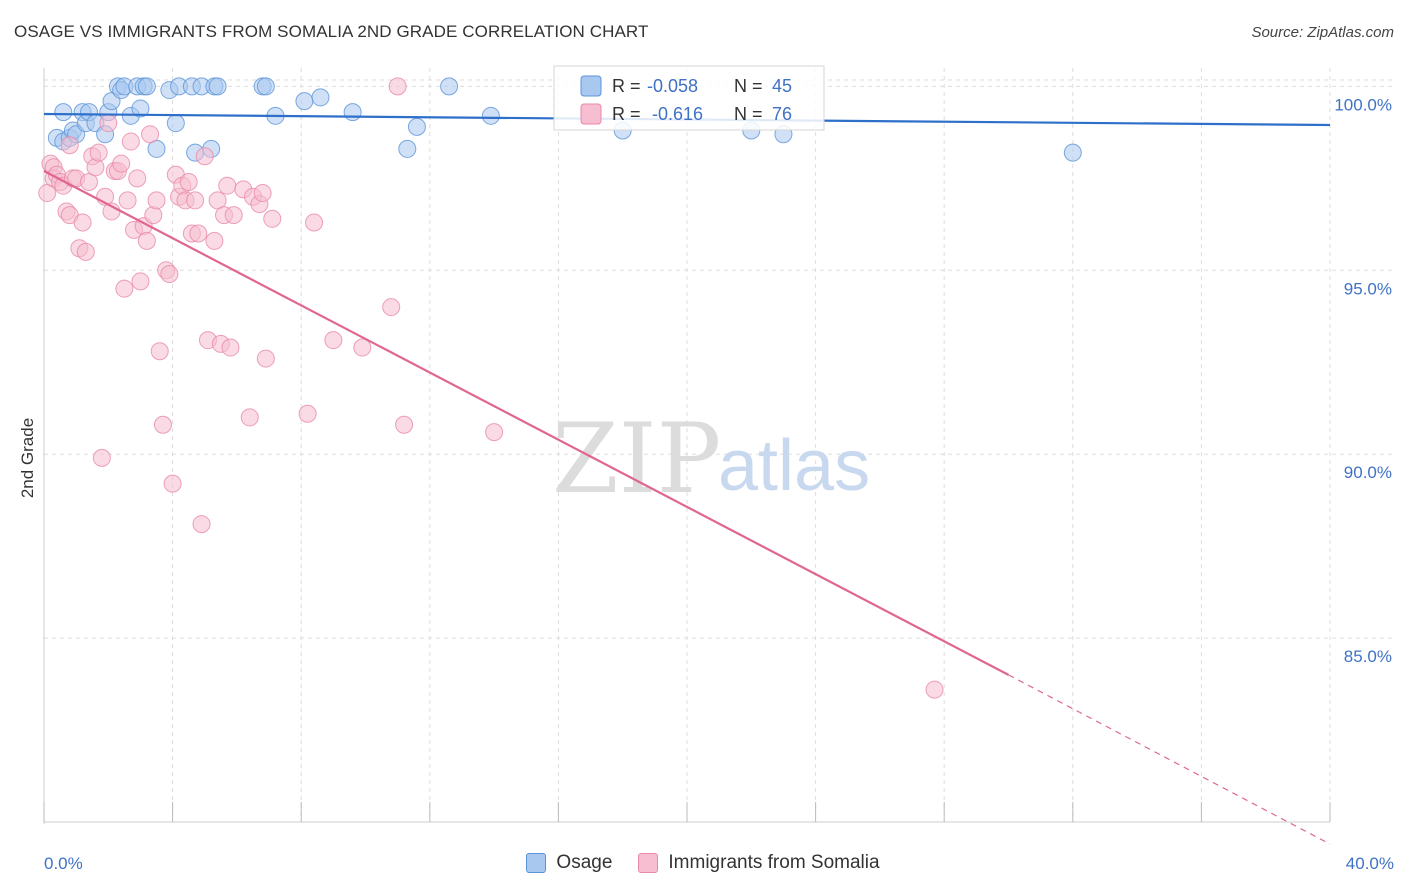 This screenshot has width=1406, height=892. I want to click on legend-somalia-swatch, so click(591, 114).